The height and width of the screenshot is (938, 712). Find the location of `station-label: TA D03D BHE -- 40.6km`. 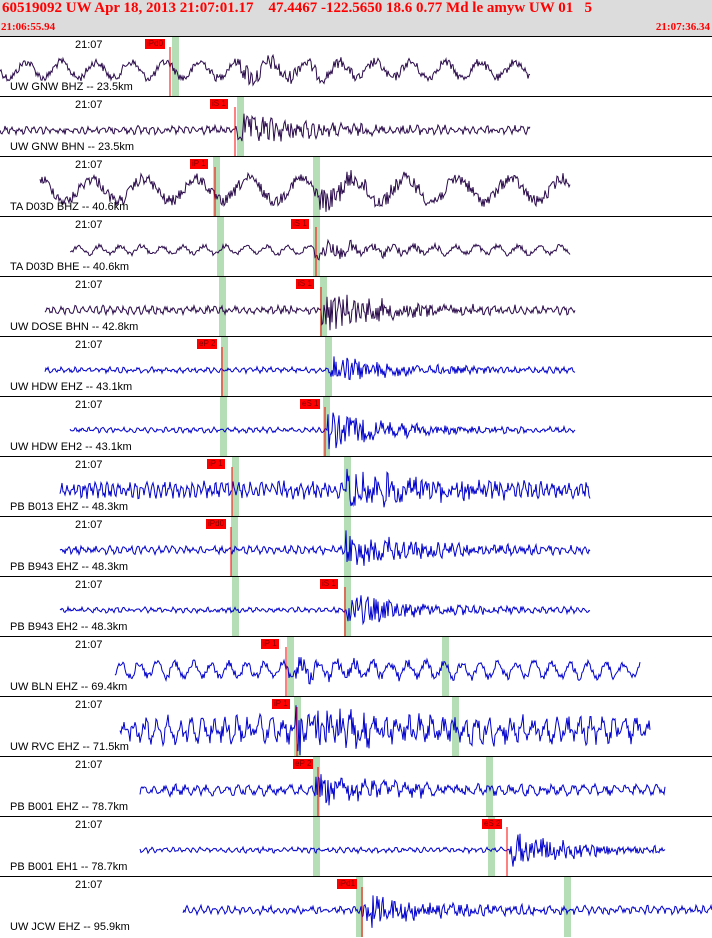

station-label: TA D03D BHE -- 40.6km is located at coordinates (69, 267).